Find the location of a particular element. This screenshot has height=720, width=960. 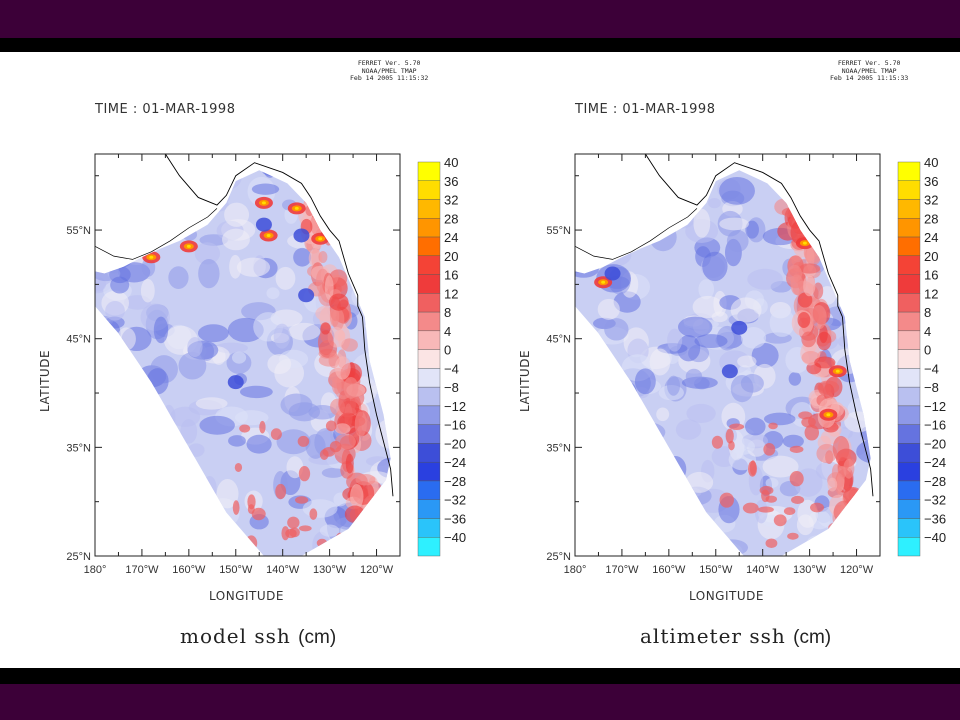

lon-tick-label: 140°W is located at coordinates (283, 570).